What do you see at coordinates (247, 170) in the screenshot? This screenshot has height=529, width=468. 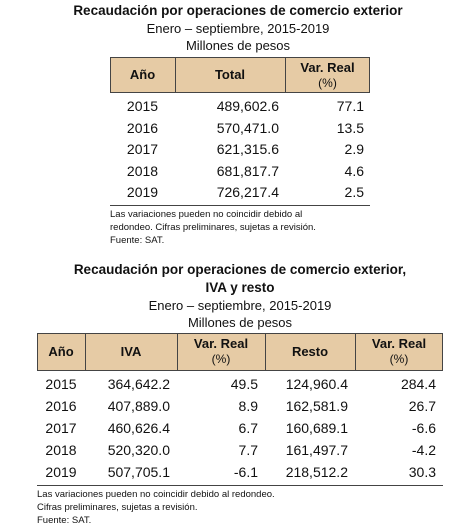 I see `value-cell: 681,817.7` at bounding box center [247, 170].